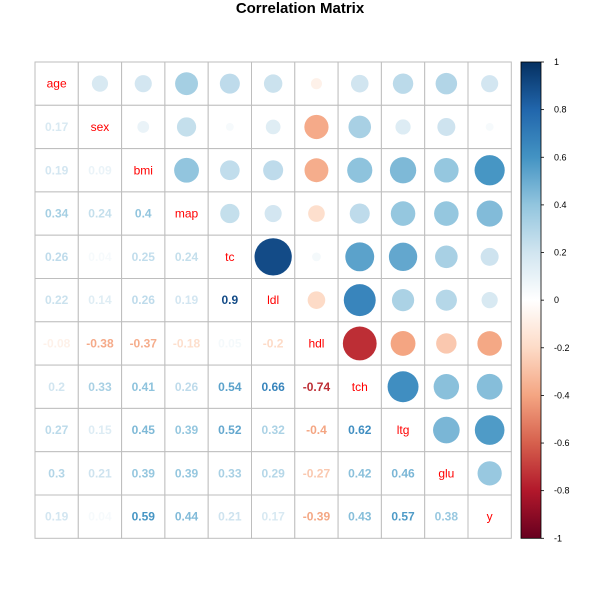 The height and width of the screenshot is (600, 600). I want to click on correlation-value-y-ltg: 0.57, so click(403, 517).